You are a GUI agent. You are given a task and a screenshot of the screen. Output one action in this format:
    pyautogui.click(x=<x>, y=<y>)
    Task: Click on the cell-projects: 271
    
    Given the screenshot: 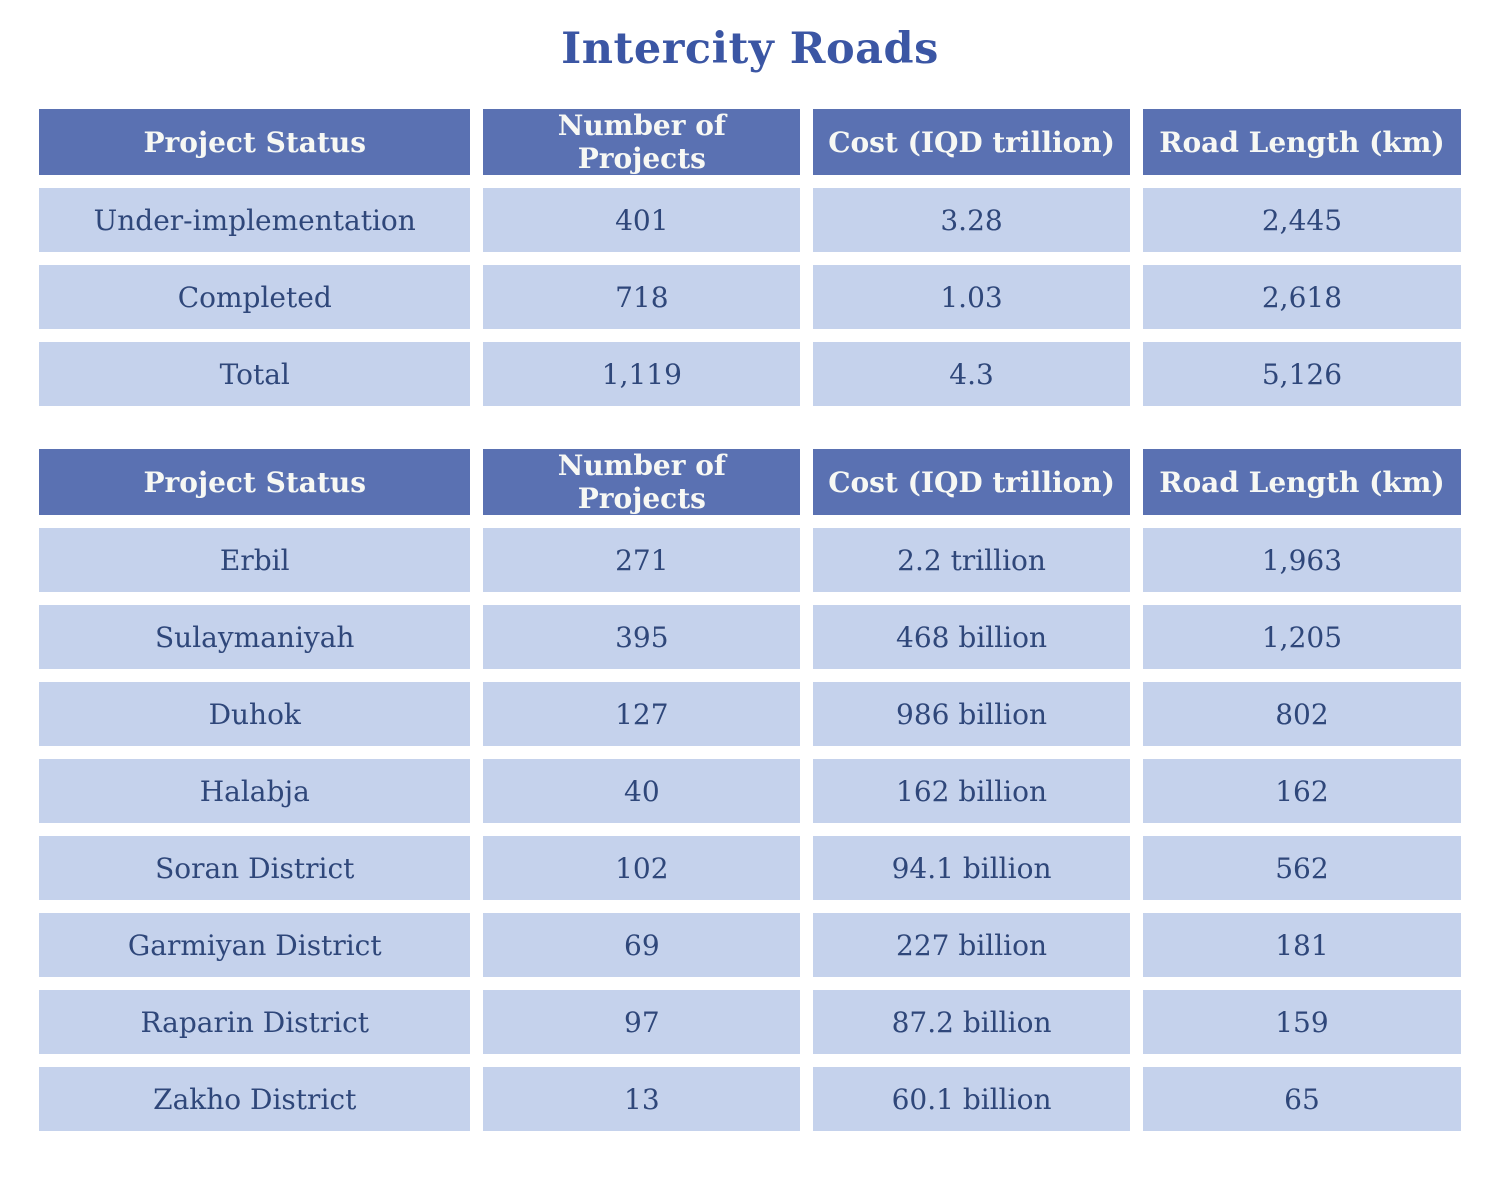 What is the action you would take?
    pyautogui.click(x=642, y=560)
    